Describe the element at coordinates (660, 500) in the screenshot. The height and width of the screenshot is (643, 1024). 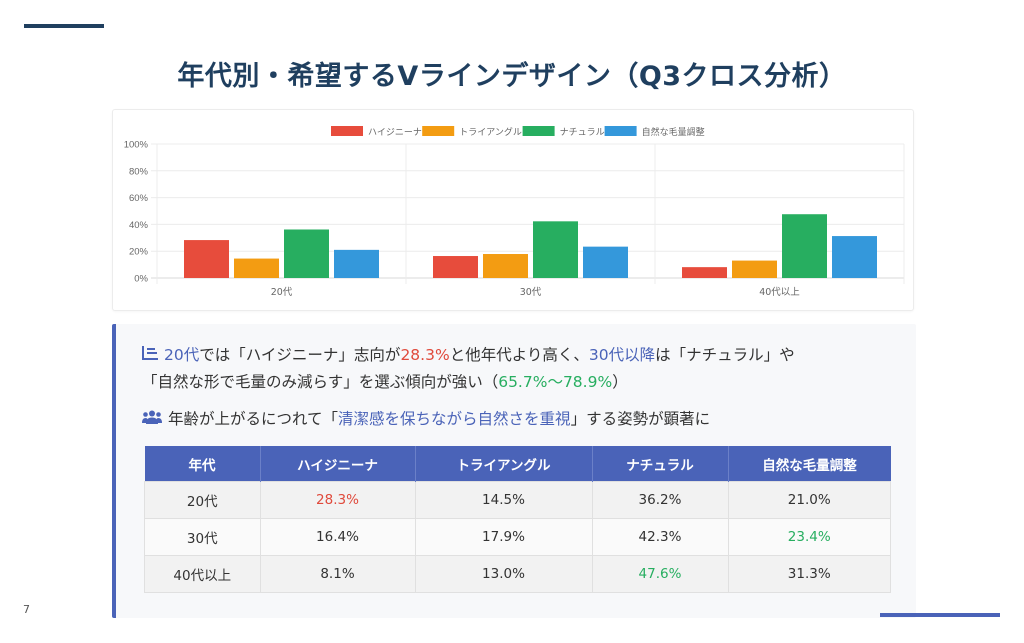
I see `table-cell: 36.2%` at that location.